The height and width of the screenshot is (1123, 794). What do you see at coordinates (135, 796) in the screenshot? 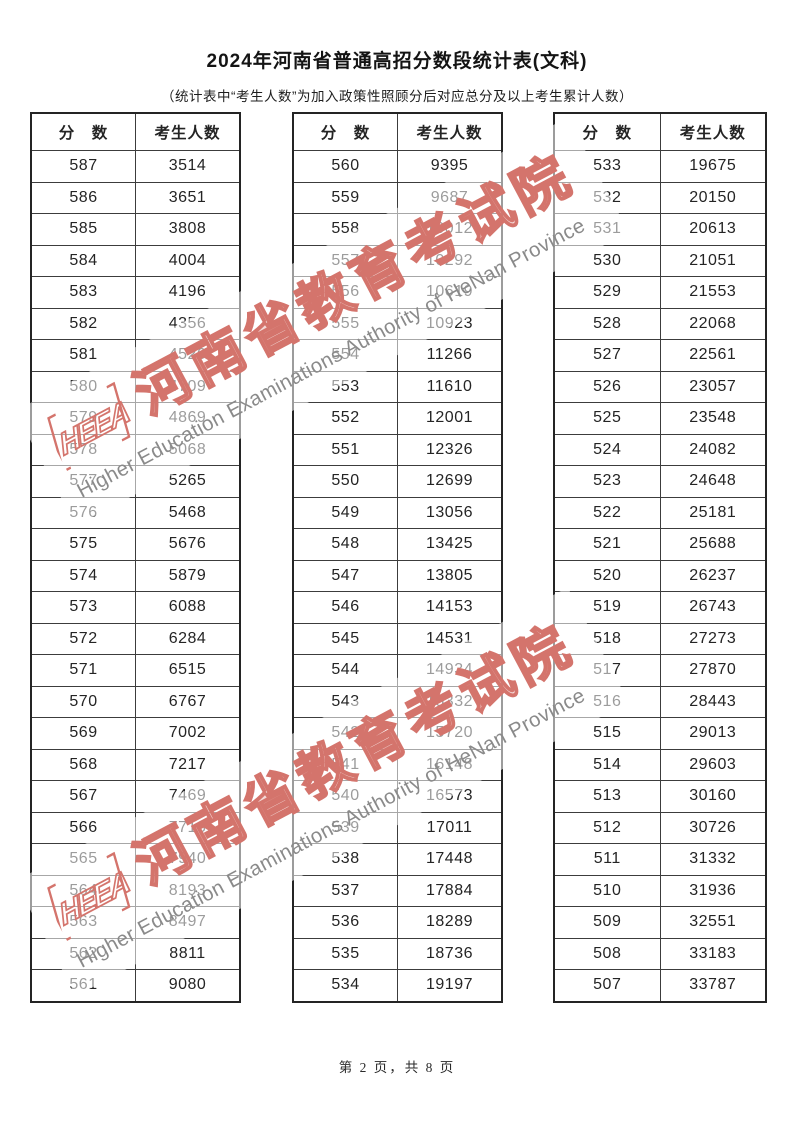
I see `table-row: 567 7469` at bounding box center [135, 796].